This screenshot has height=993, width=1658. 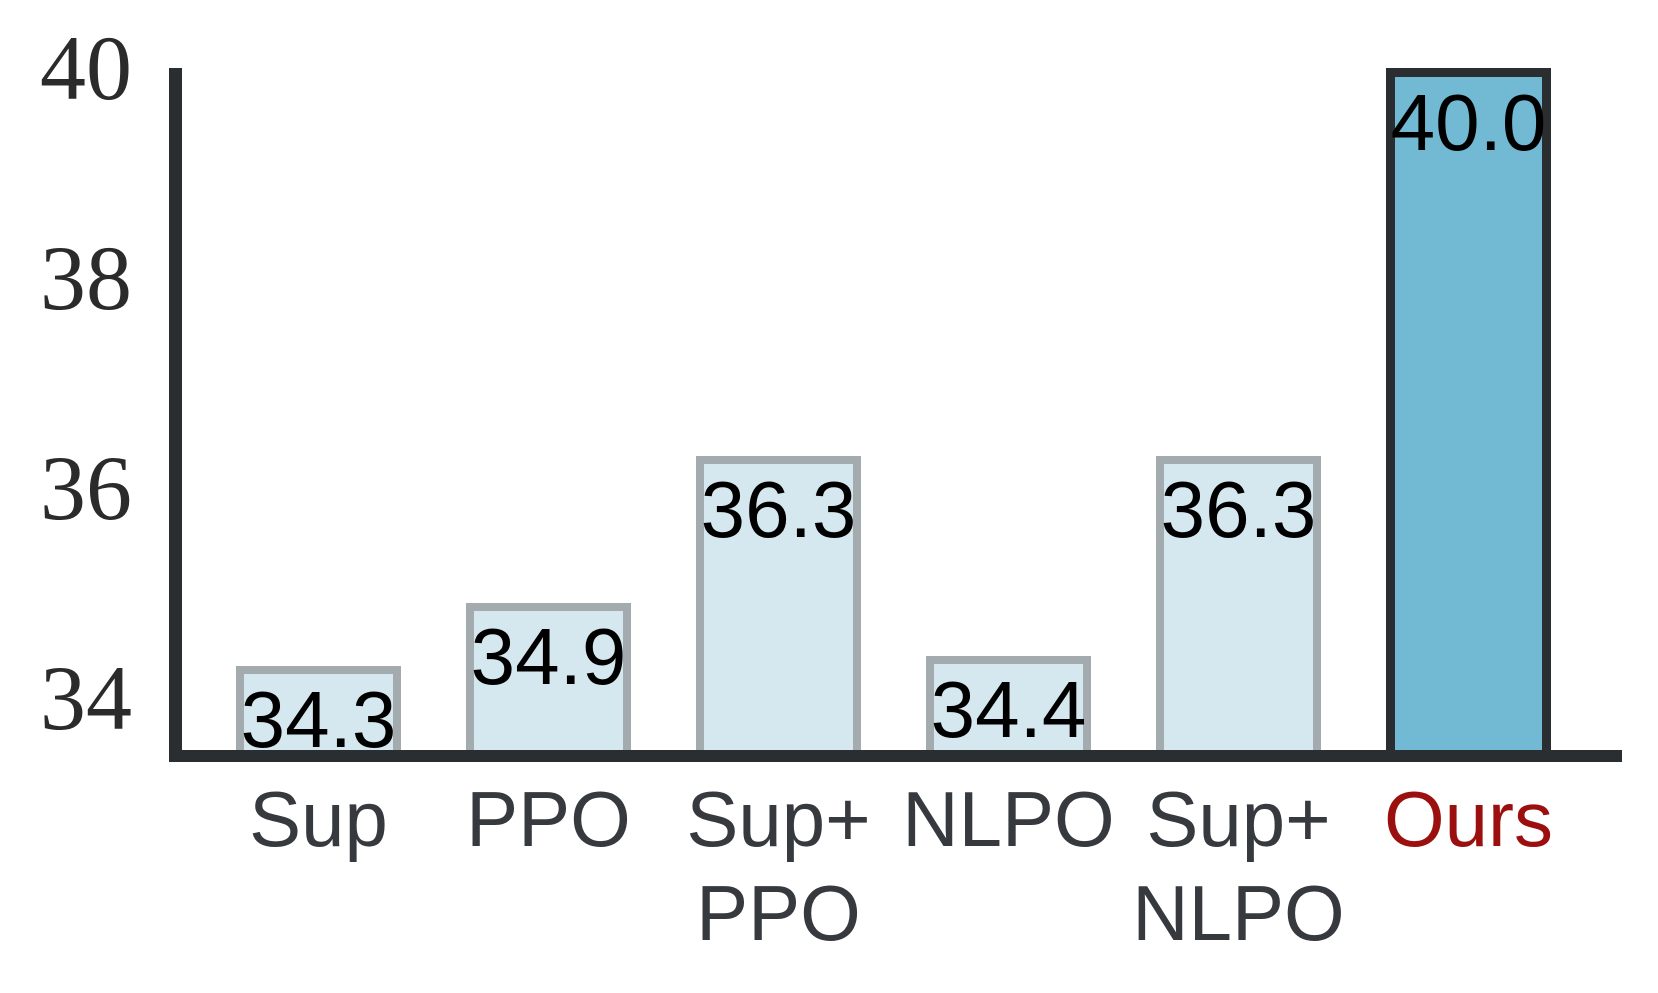 What do you see at coordinates (1008, 819) in the screenshot?
I see `x-label: NLPO` at bounding box center [1008, 819].